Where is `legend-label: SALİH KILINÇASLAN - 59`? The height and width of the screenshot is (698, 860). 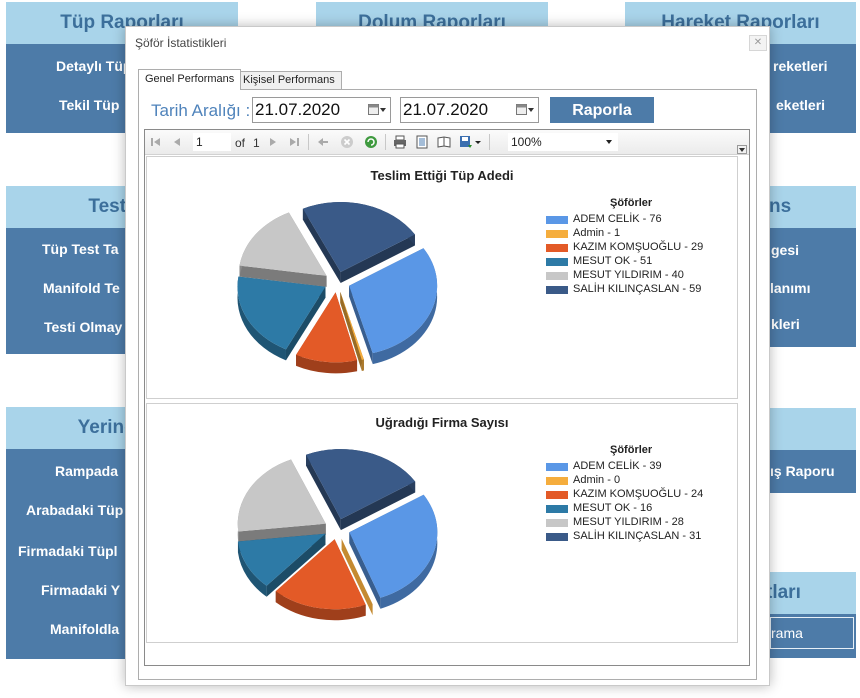
legend-label: SALİH KILINÇASLAN - 59 is located at coordinates (637, 289).